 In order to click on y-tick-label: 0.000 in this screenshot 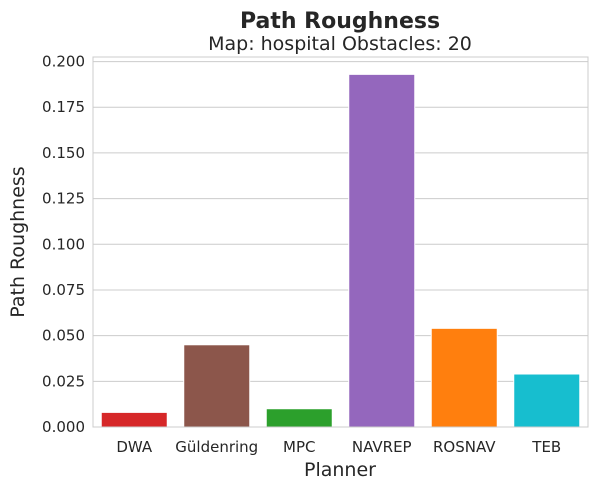, I will do `click(63, 427)`.